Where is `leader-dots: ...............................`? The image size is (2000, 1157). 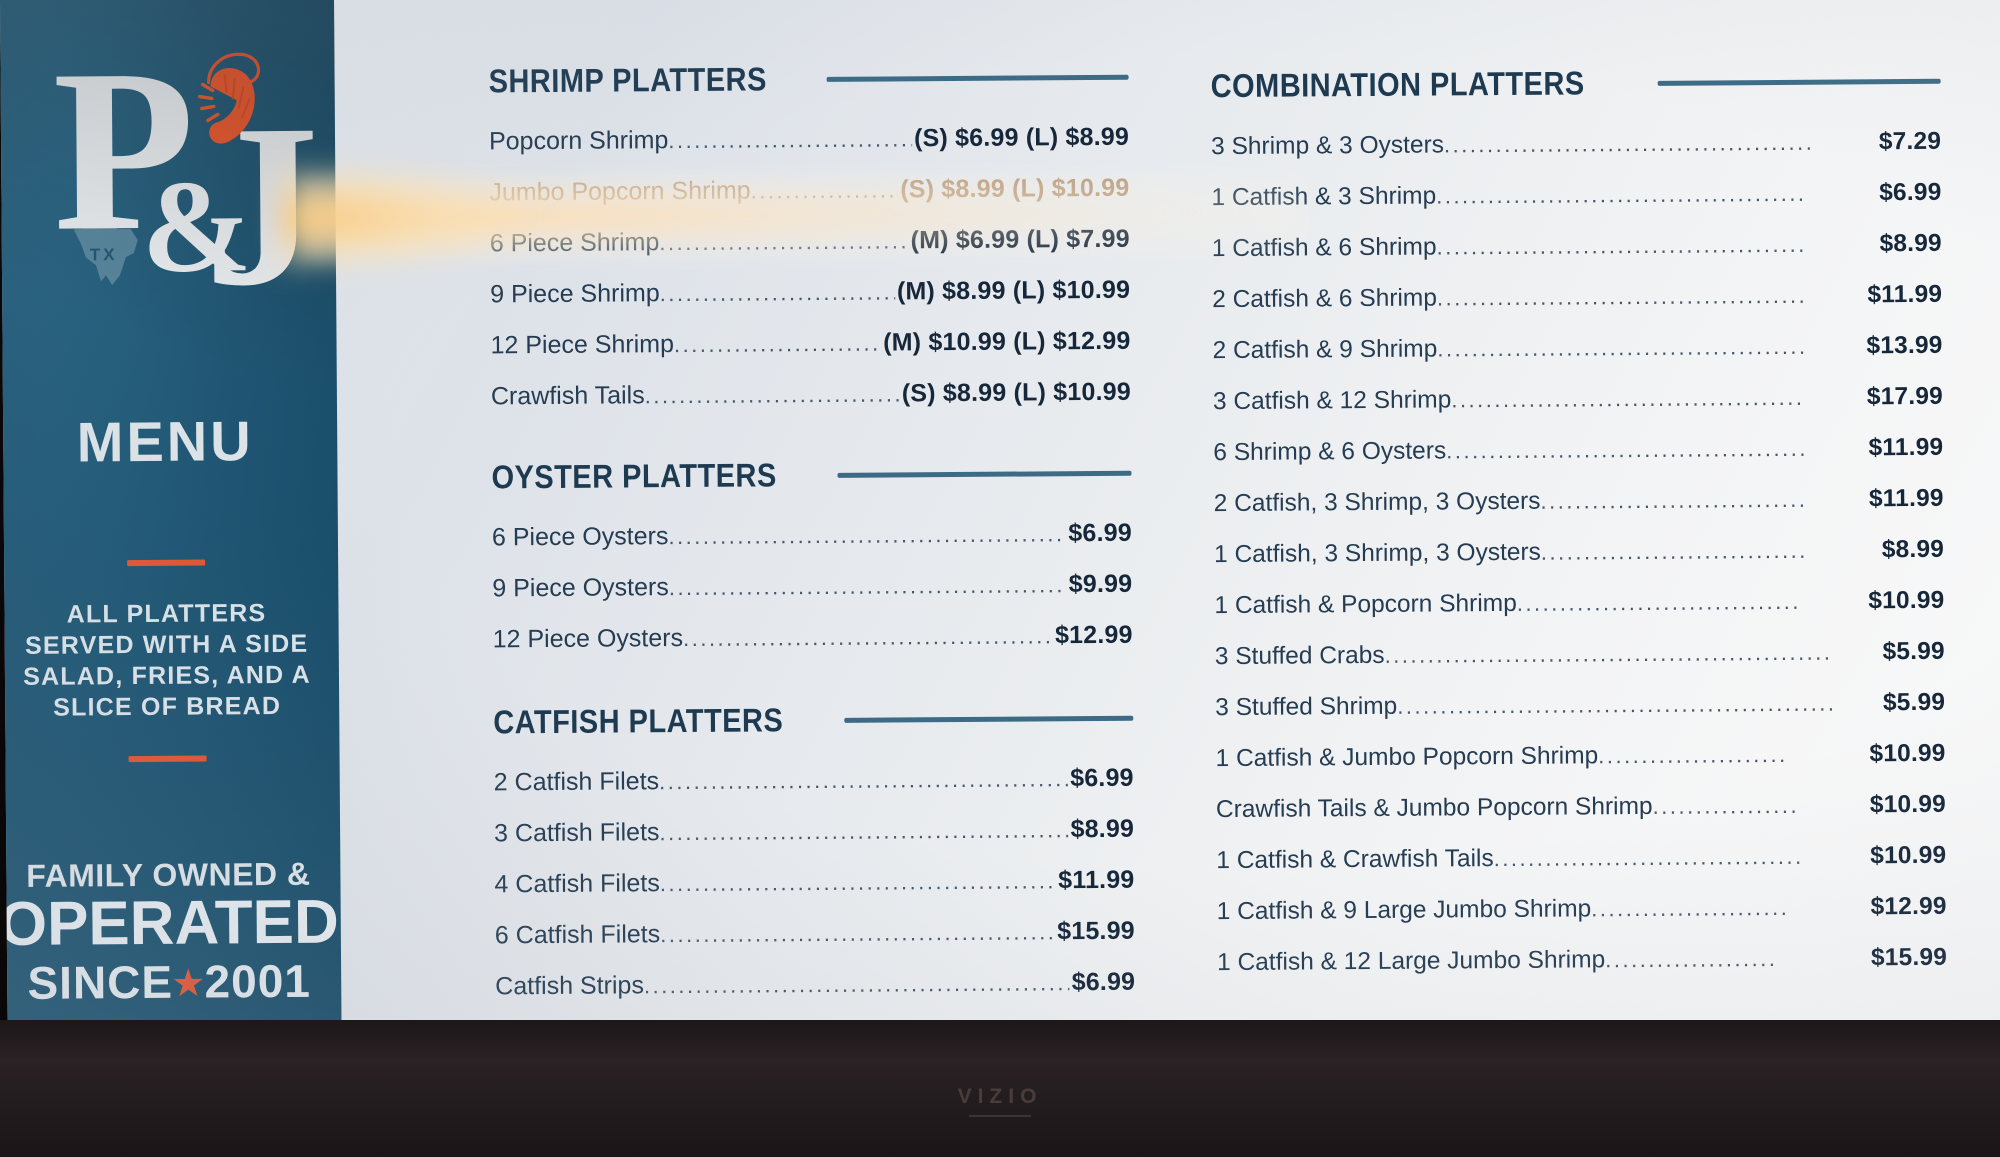
leader-dots: ............................... is located at coordinates (1674, 551).